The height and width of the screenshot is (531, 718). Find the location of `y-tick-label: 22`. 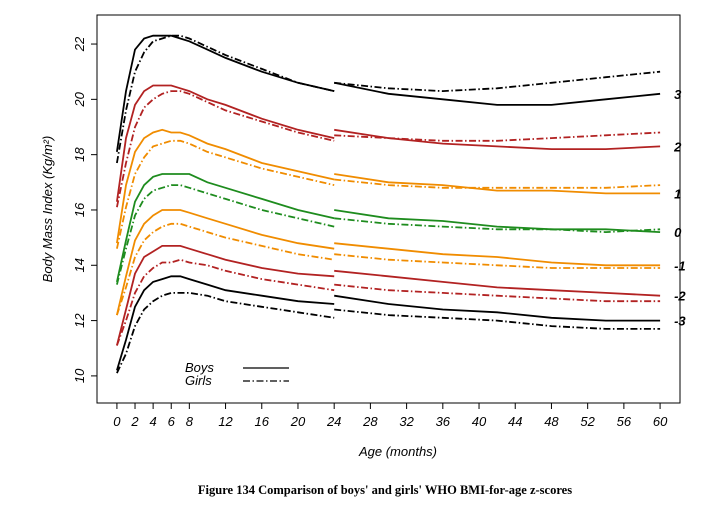

y-tick-label: 22 is located at coordinates (79, 44).